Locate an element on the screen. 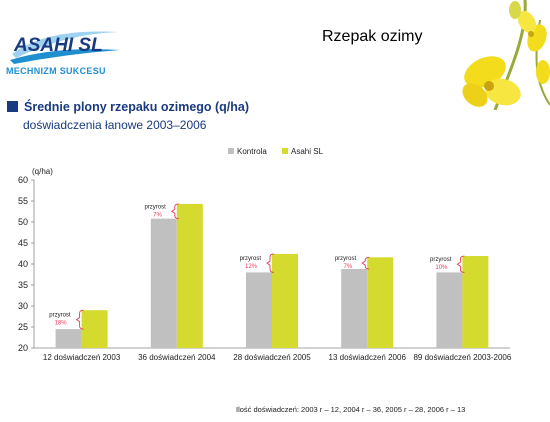  legend-label: Kontrola is located at coordinates (252, 151).